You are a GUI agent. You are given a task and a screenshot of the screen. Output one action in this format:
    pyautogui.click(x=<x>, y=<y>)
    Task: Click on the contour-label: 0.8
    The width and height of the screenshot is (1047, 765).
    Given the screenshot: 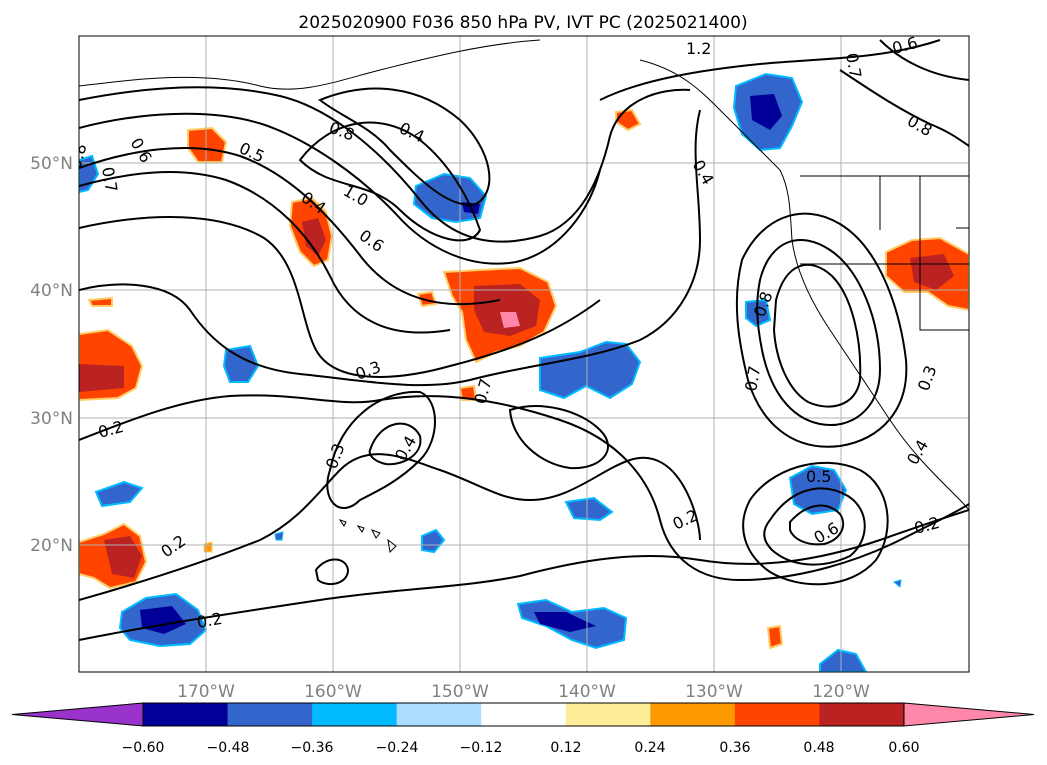 What is the action you would take?
    pyautogui.click(x=78, y=157)
    